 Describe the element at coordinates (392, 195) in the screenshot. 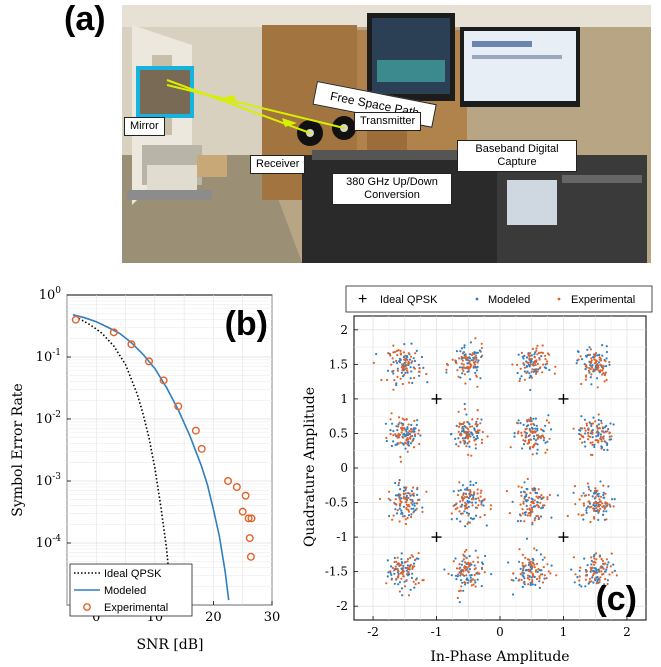

I see `updown-label-line2: Conversion` at that location.